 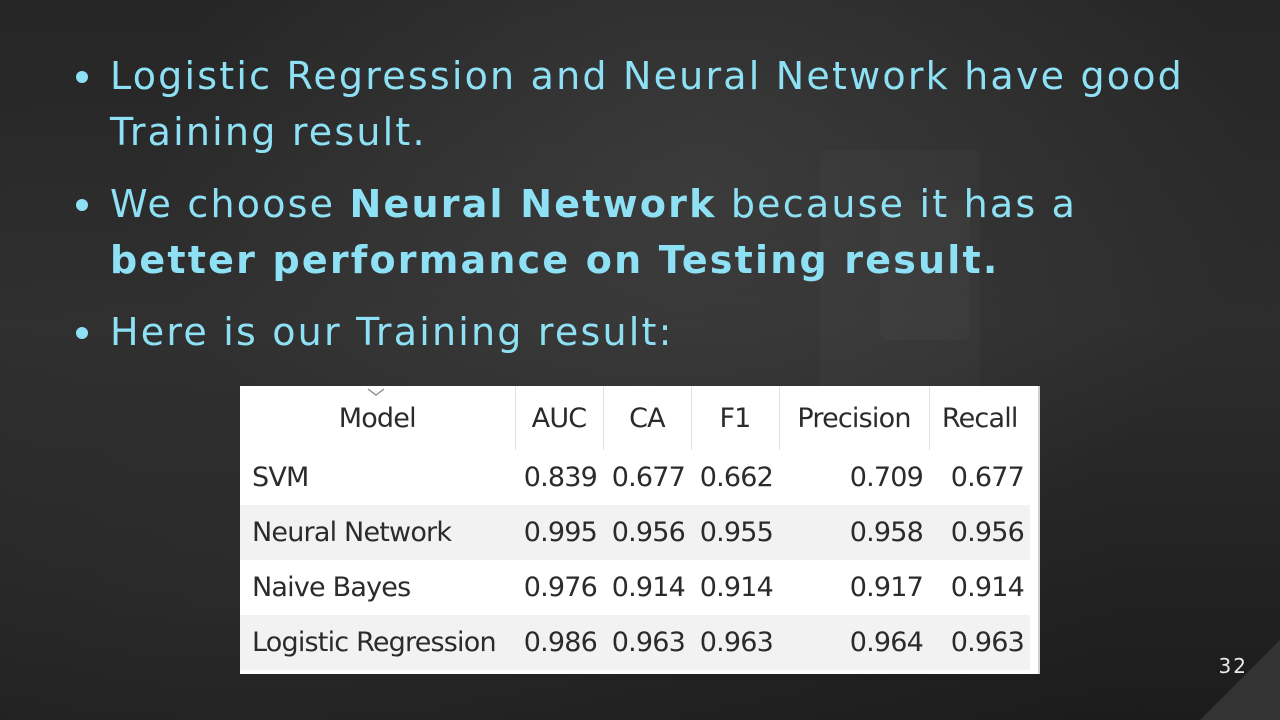 I want to click on header-f1: F1, so click(x=735, y=418).